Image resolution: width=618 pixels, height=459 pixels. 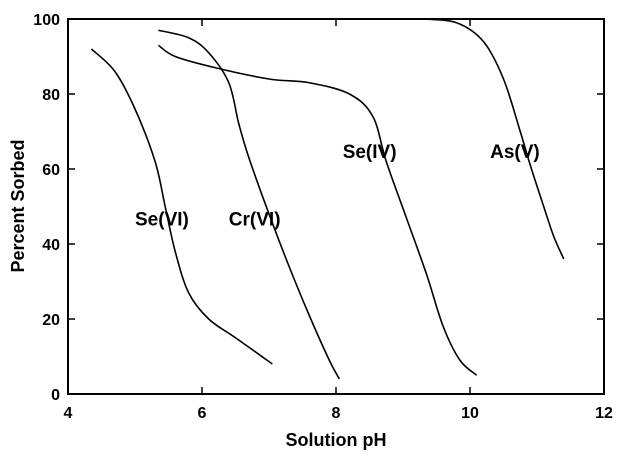 I want to click on y-tick-label: 0, so click(x=55, y=395).